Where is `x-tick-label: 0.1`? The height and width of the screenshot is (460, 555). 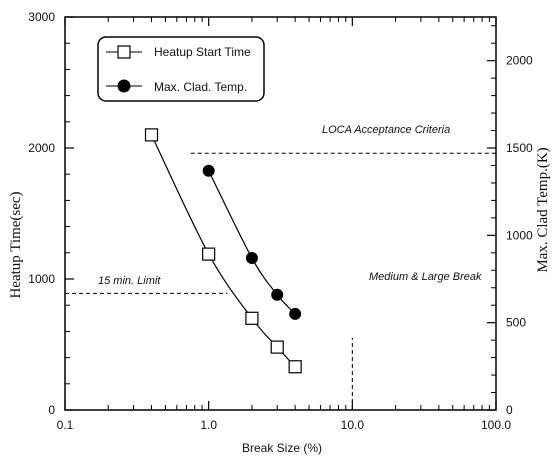 x-tick-label: 0.1 is located at coordinates (65, 425).